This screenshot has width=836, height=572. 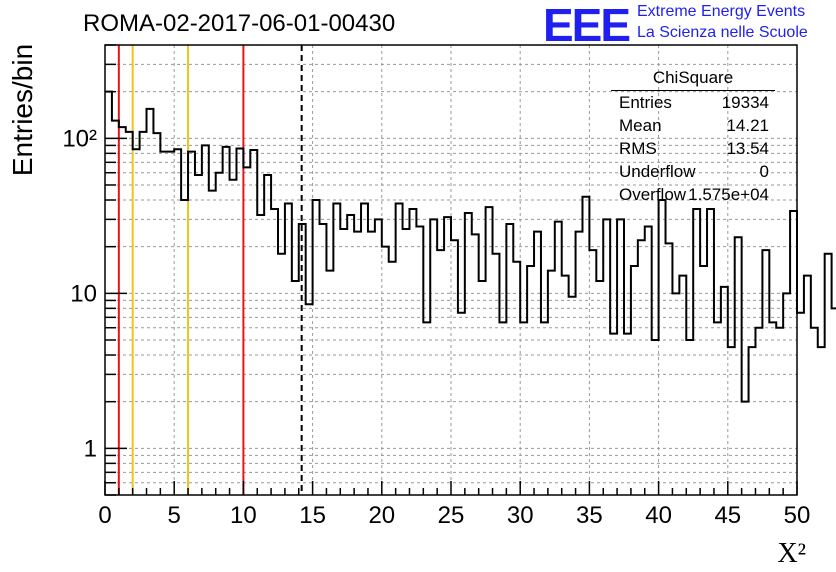 What do you see at coordinates (653, 194) in the screenshot?
I see `stats-label-overflow: Overflow` at bounding box center [653, 194].